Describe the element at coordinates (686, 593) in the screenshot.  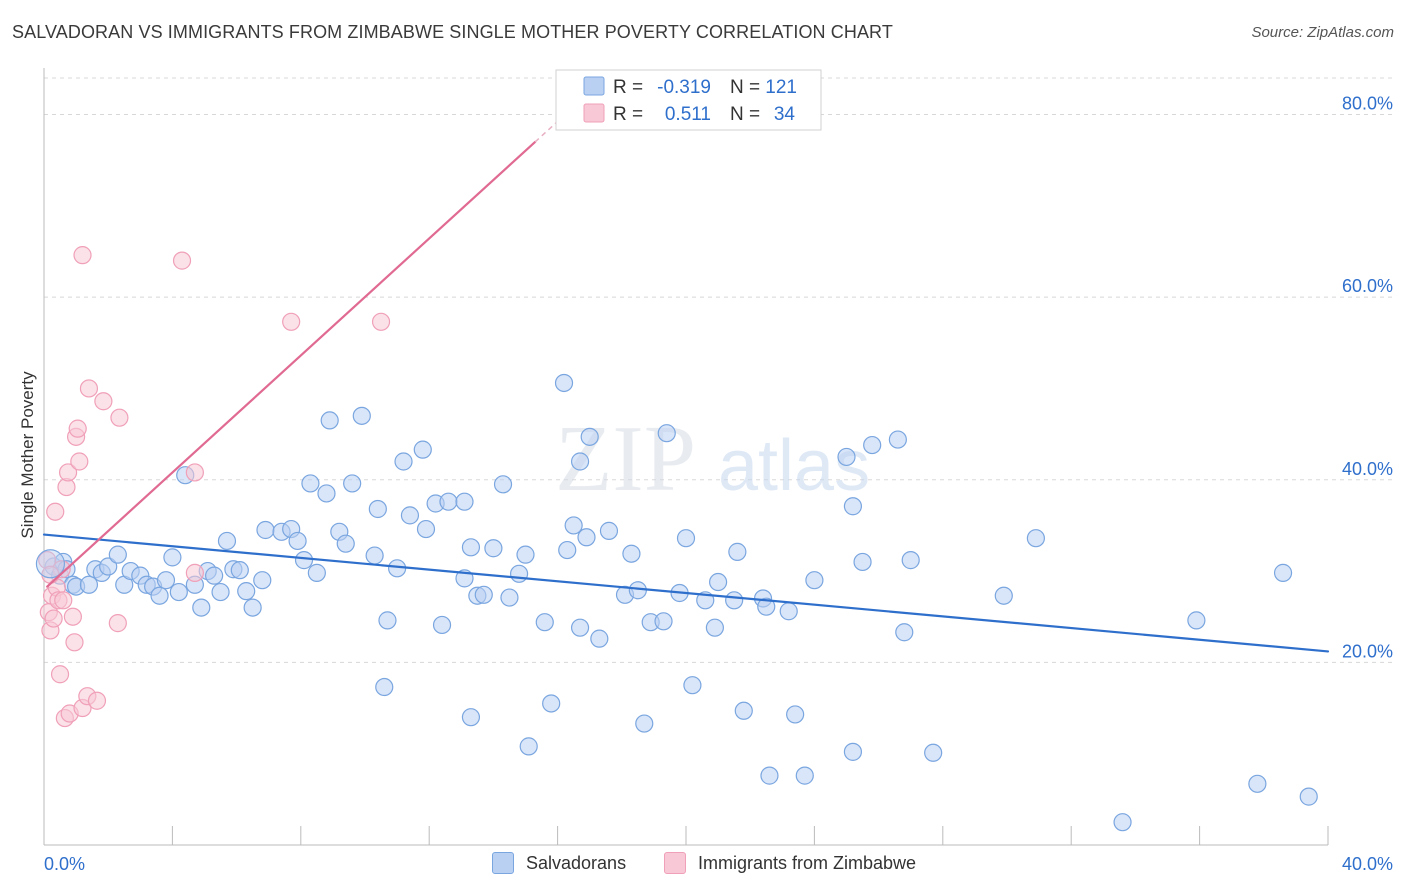
I see `trendline-salvadorans` at that location.